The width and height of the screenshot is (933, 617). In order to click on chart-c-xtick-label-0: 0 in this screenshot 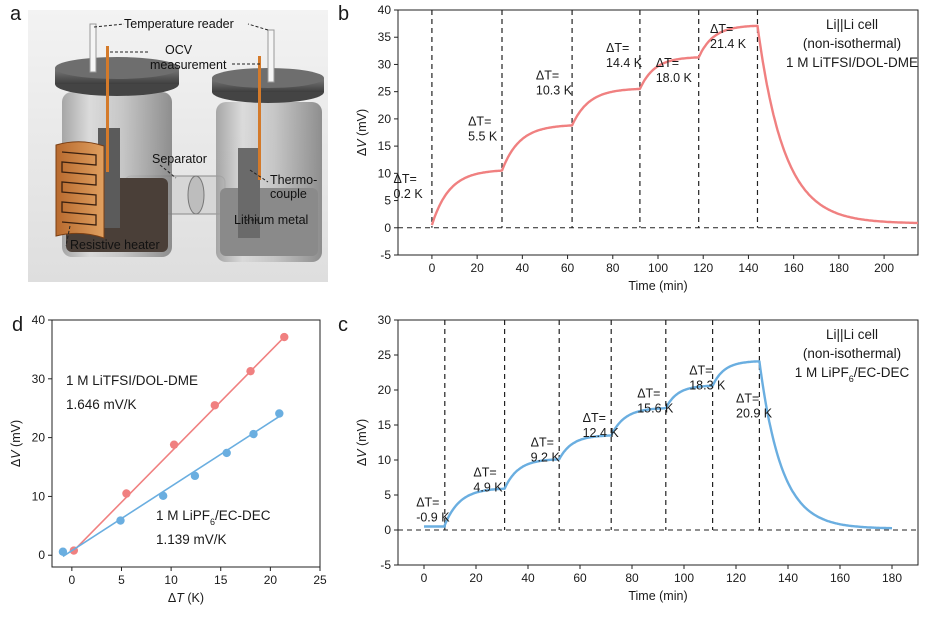, I will do `click(424, 578)`.